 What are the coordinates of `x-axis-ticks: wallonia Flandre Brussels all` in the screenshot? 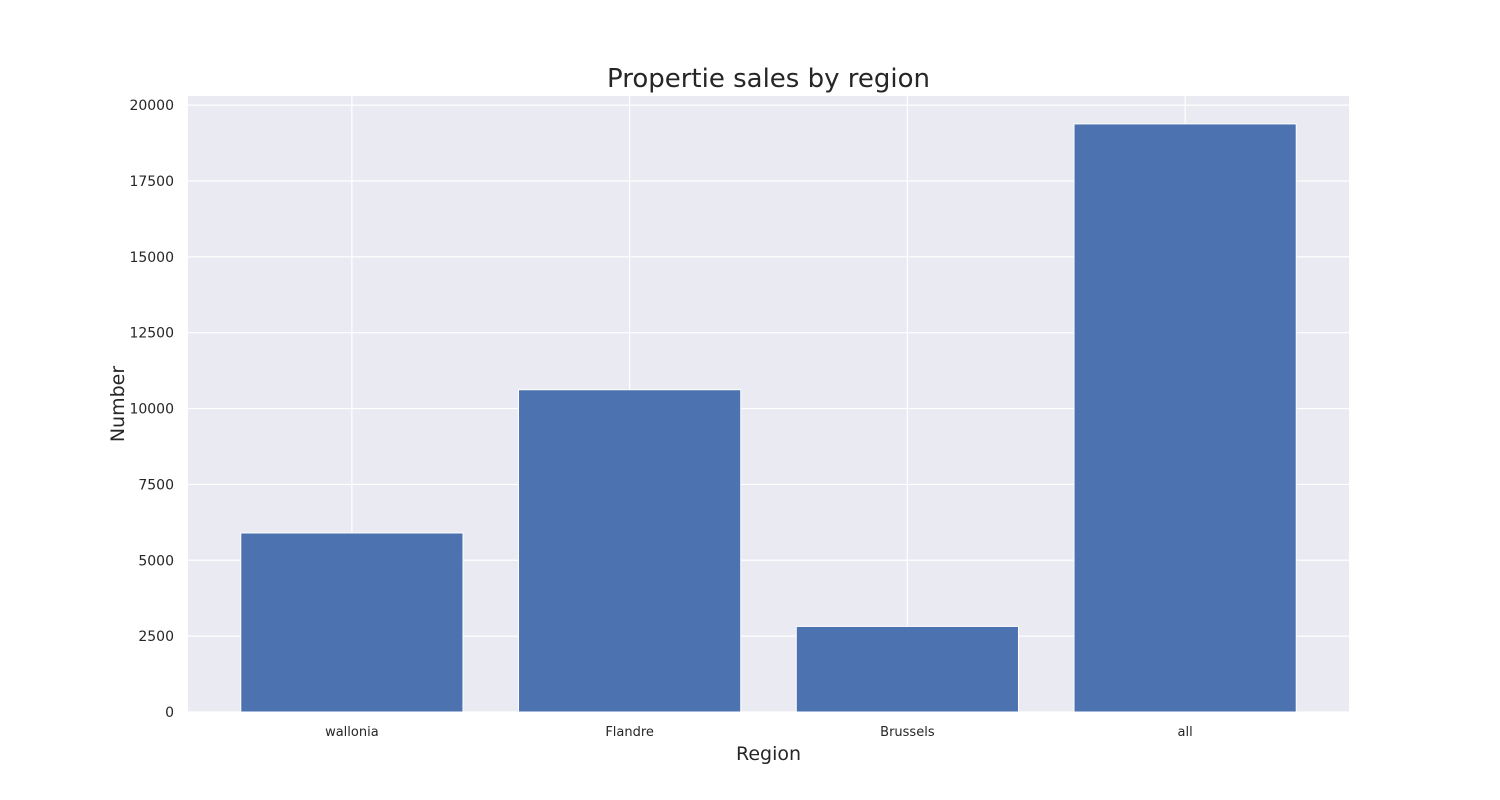 It's located at (759, 732).